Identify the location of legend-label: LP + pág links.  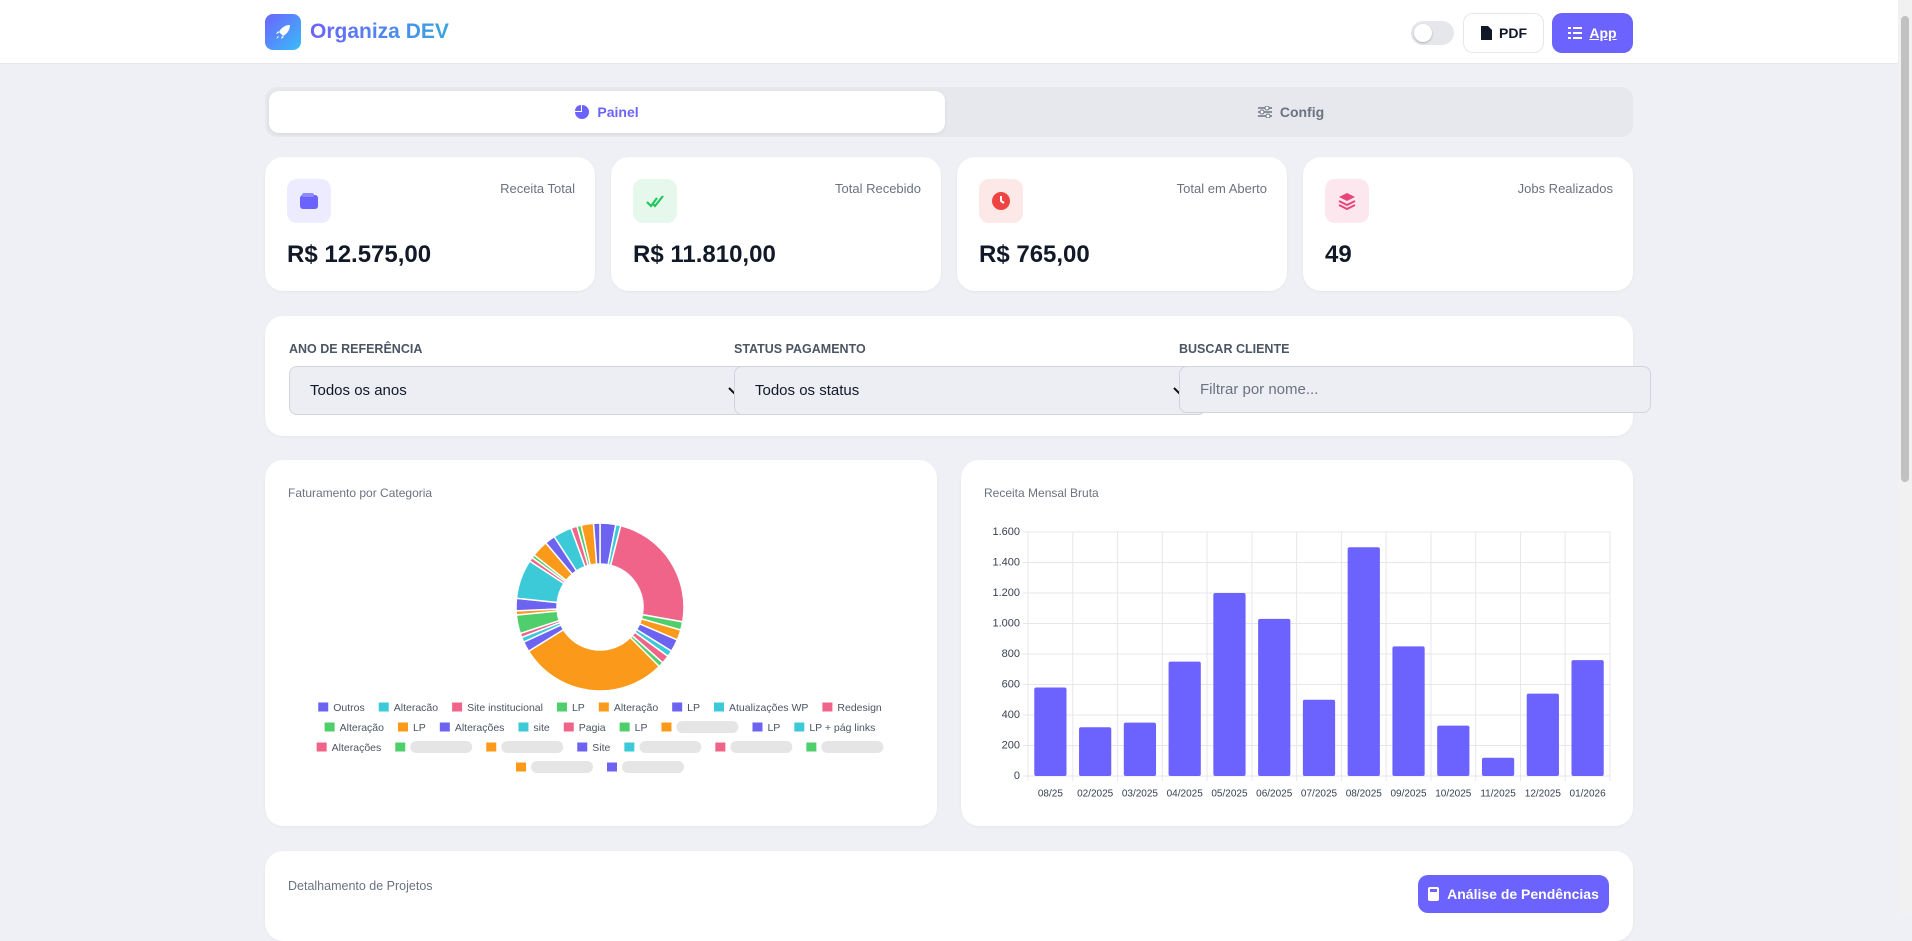
(842, 728).